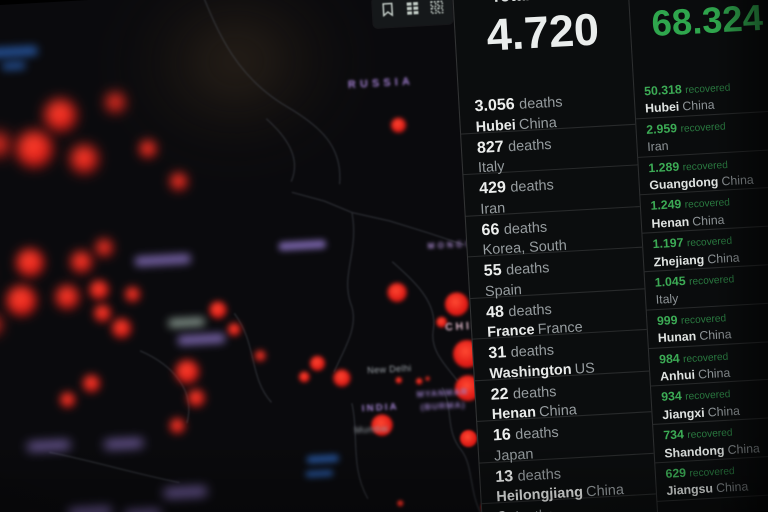 Image resolution: width=768 pixels, height=512 pixels. What do you see at coordinates (708, 363) in the screenshot?
I see `recovered-entry: 984 recovered Anhui China` at bounding box center [708, 363].